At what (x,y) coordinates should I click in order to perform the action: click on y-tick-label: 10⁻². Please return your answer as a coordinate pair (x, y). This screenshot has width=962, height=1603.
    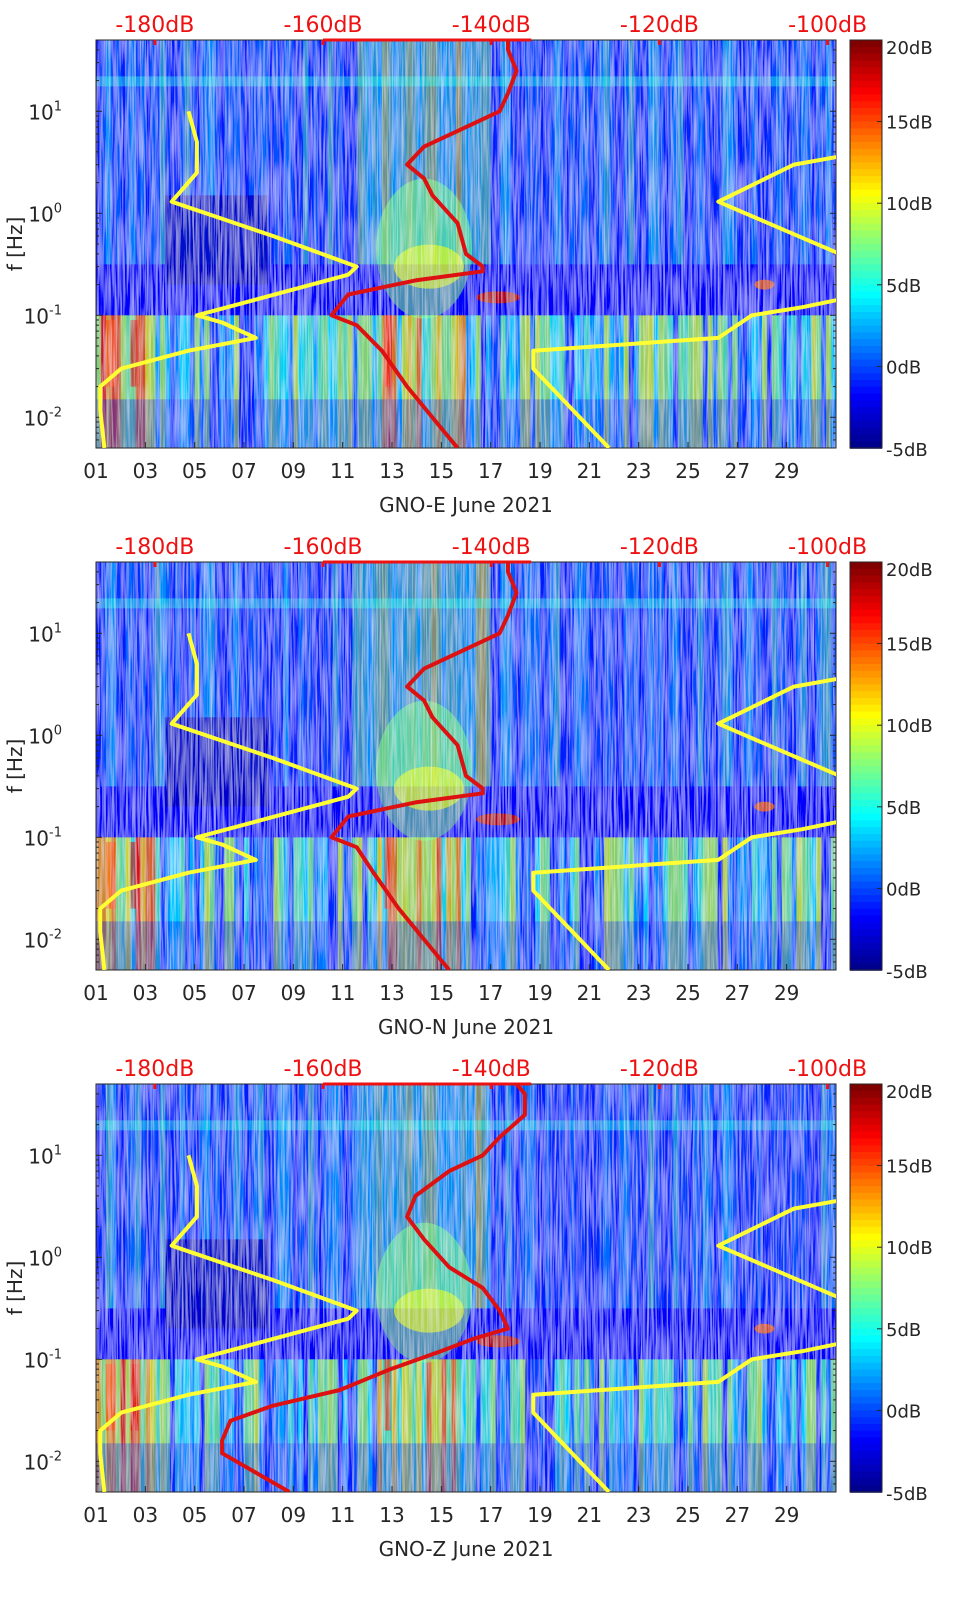
    Looking at the image, I should click on (43, 1461).